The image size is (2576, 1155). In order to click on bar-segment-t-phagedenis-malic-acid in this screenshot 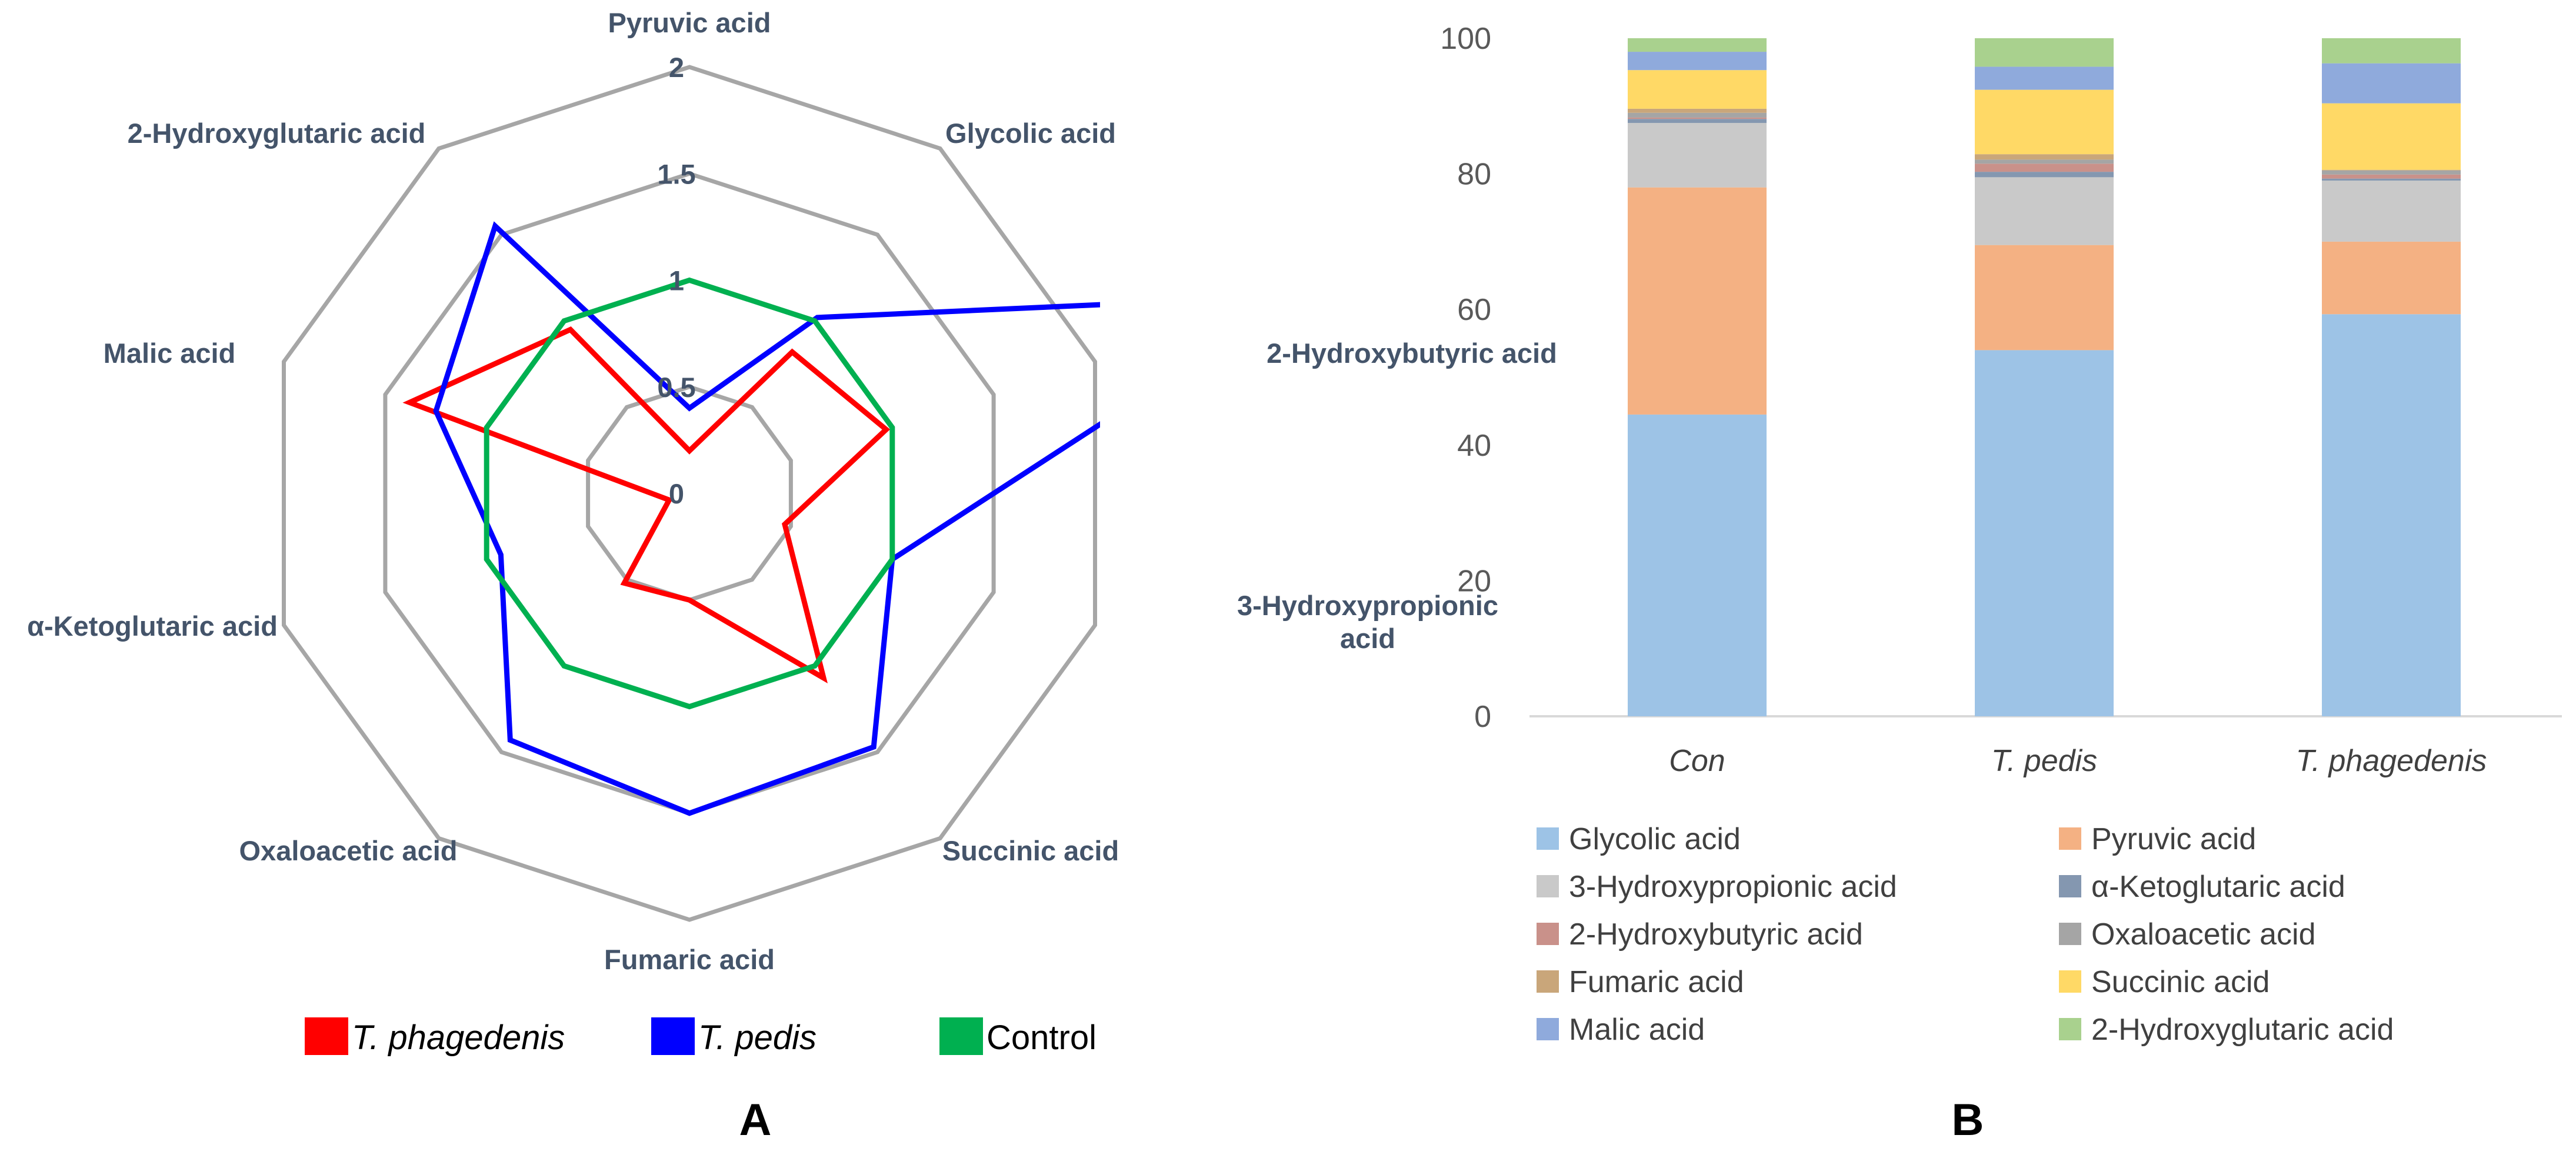, I will do `click(2391, 83)`.